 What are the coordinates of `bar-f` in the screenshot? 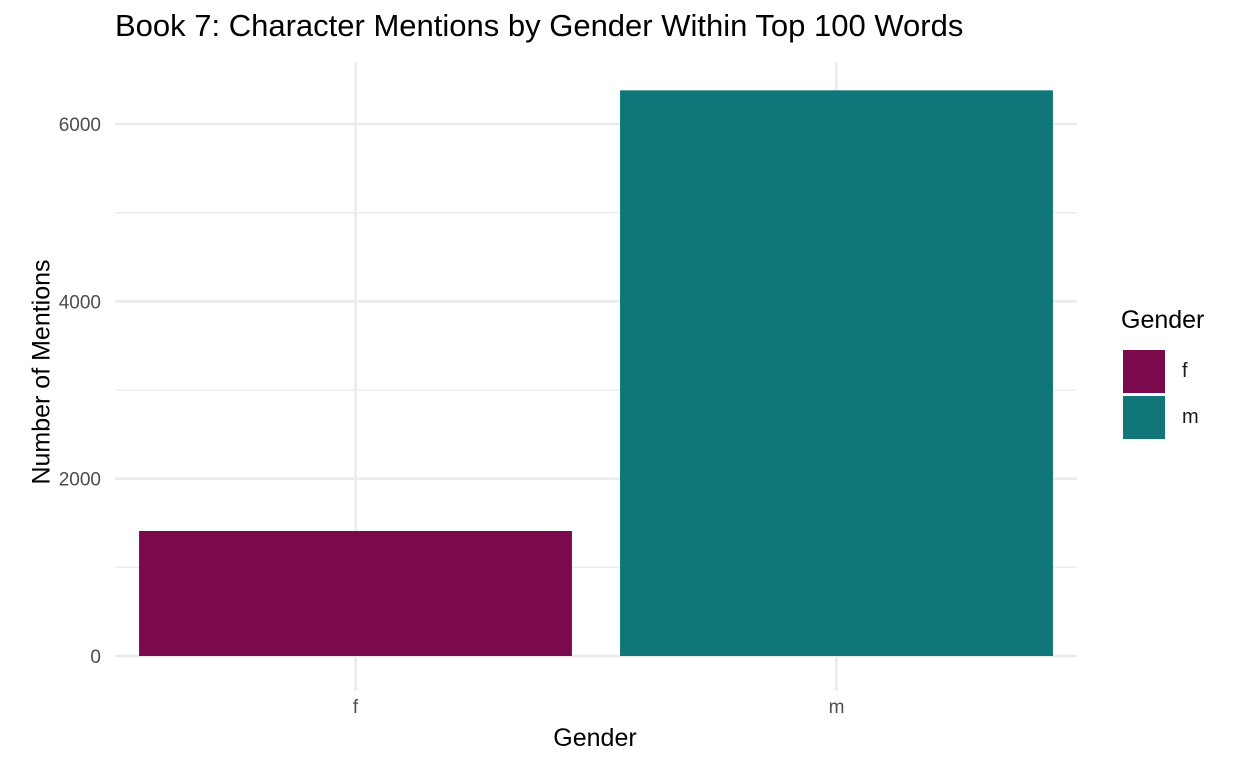 It's located at (355, 593).